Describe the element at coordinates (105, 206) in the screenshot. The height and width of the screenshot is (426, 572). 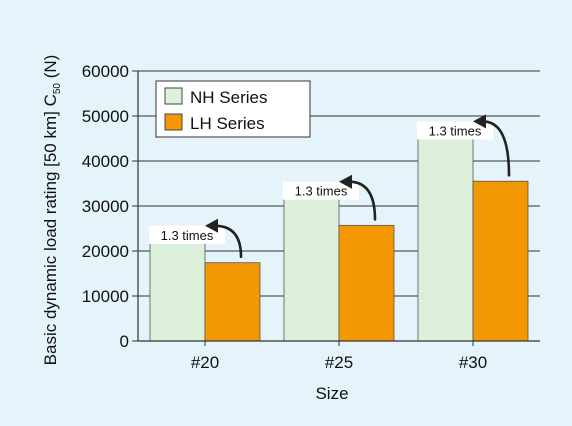
I see `y-tick-label: 30000` at that location.